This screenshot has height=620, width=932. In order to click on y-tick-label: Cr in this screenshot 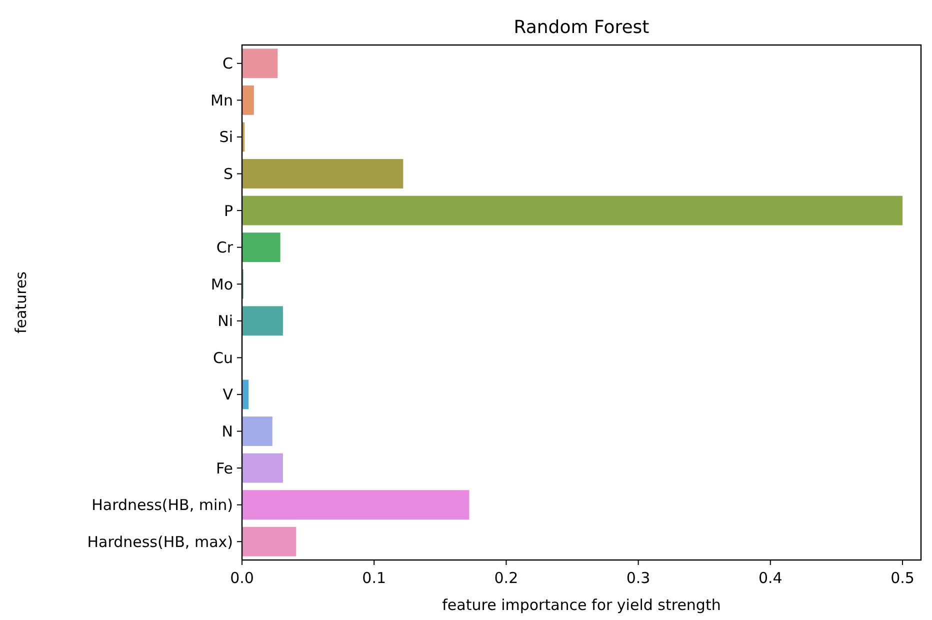, I will do `click(225, 247)`.